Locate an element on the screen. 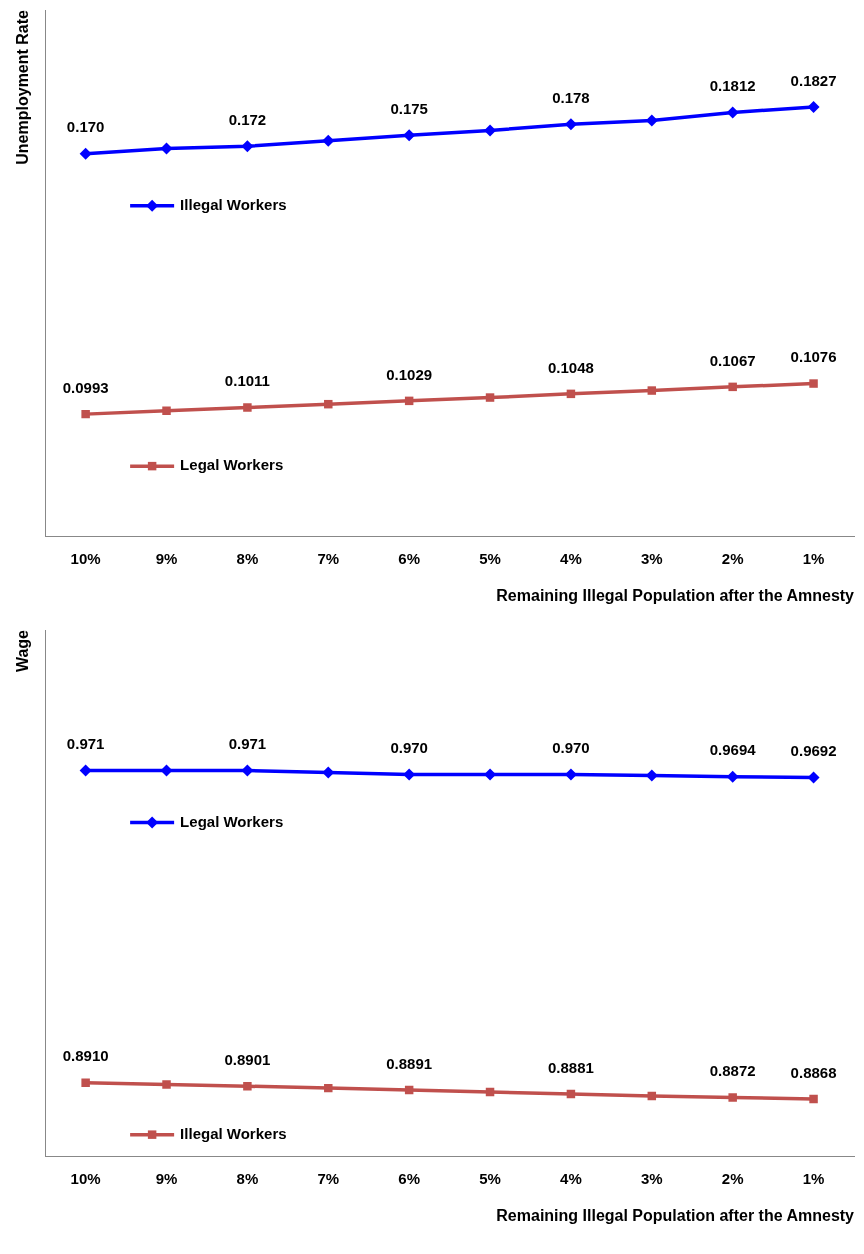 The width and height of the screenshot is (864, 1254). data-label: 0.1011 is located at coordinates (247, 381).